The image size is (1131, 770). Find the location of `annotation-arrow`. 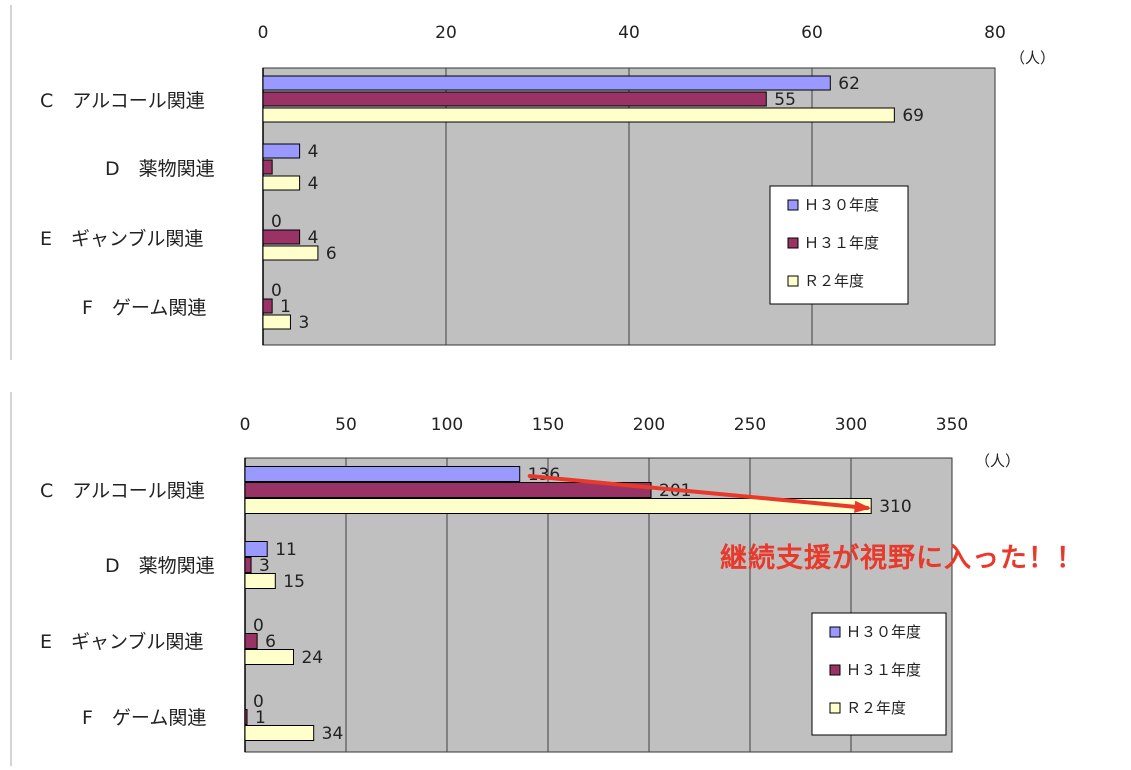

annotation-arrow is located at coordinates (698, 492).